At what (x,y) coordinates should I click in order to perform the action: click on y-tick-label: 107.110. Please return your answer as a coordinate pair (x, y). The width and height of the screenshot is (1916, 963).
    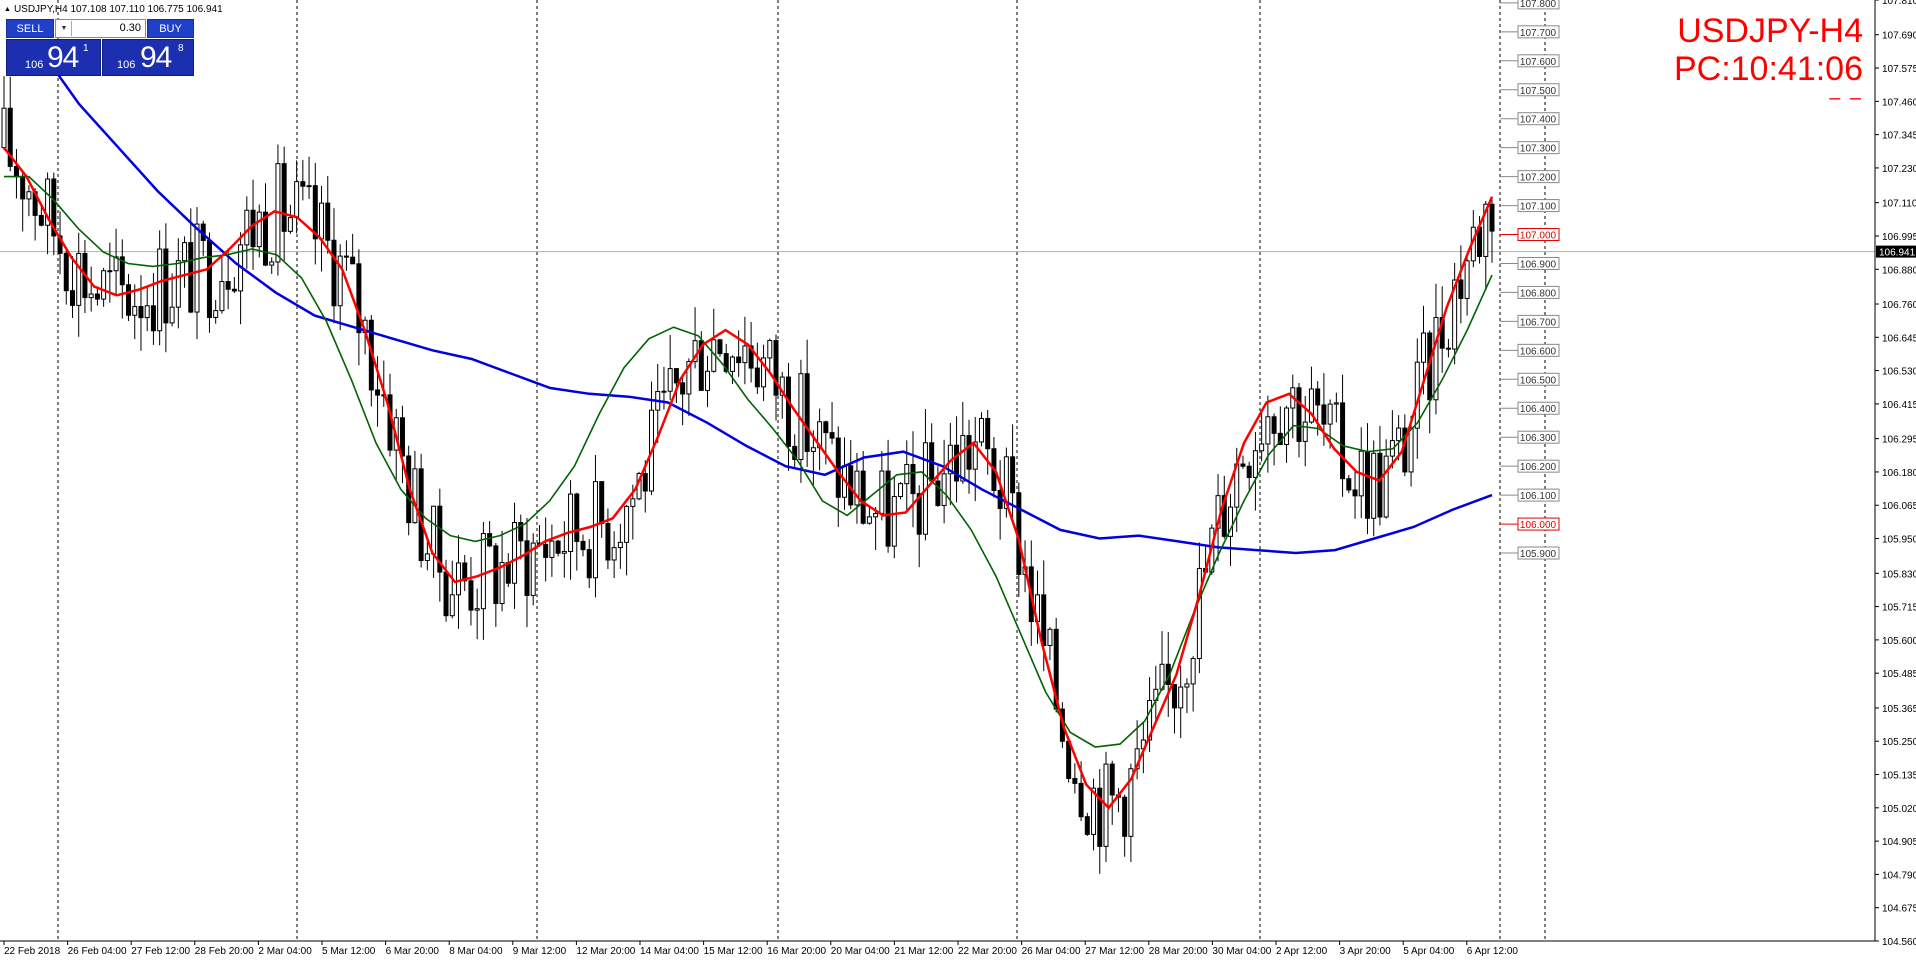
    Looking at the image, I should click on (1899, 204).